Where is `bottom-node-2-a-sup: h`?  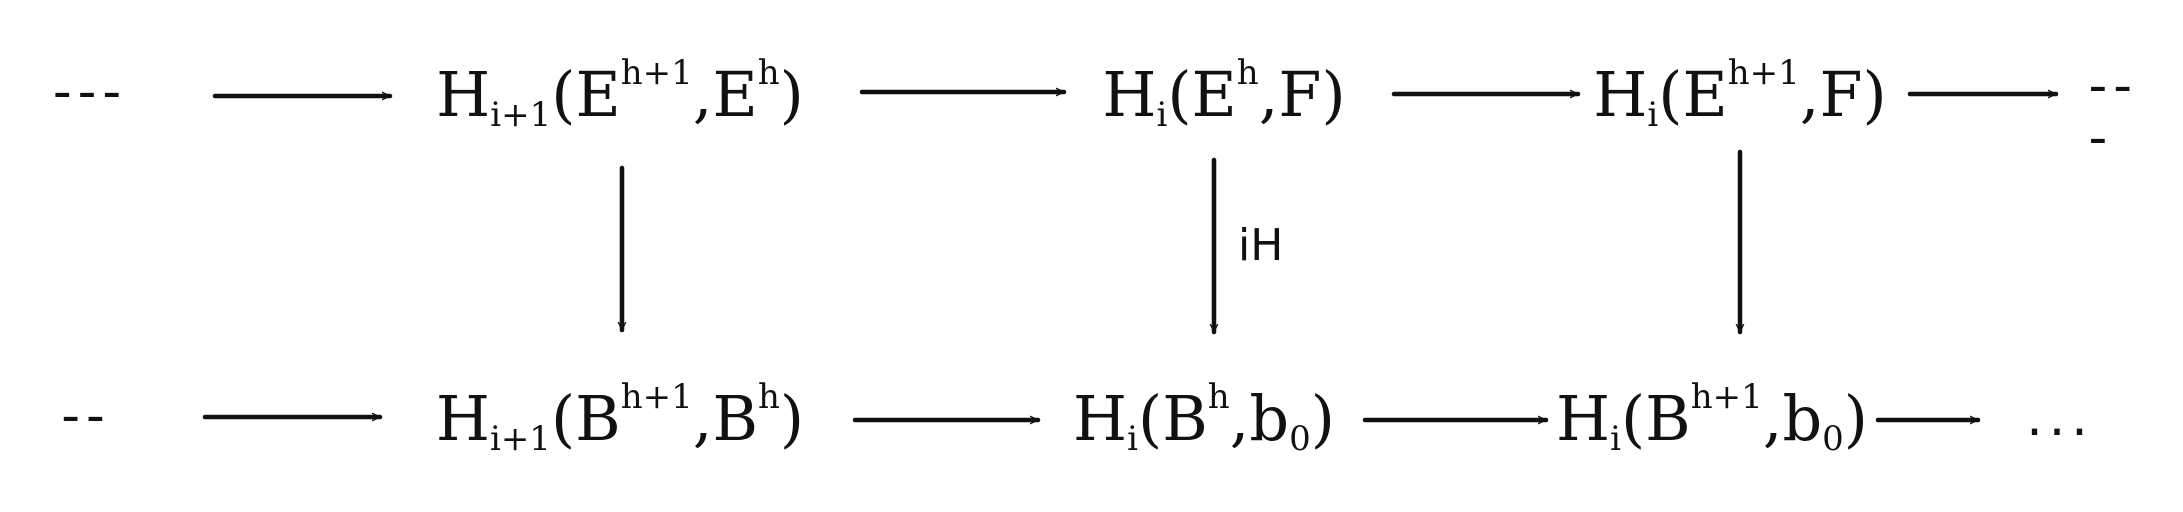
bottom-node-2-a-sup: h is located at coordinates (1218, 397).